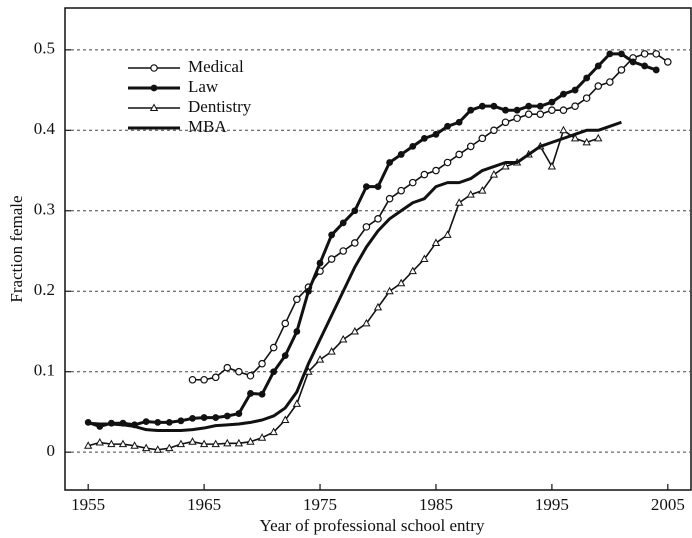 The image size is (692, 538). What do you see at coordinates (372, 525) in the screenshot?
I see `x-axis-title: Year of professional school entry` at bounding box center [372, 525].